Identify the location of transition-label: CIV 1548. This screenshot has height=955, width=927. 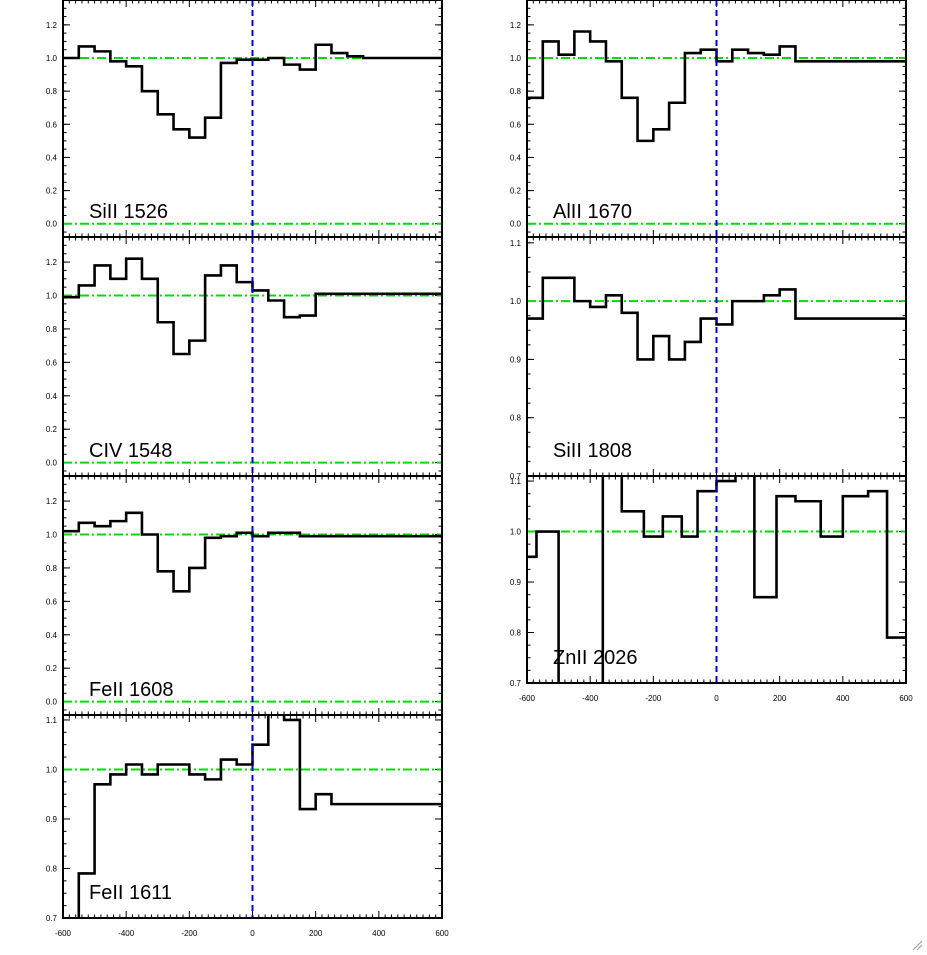
(130, 451).